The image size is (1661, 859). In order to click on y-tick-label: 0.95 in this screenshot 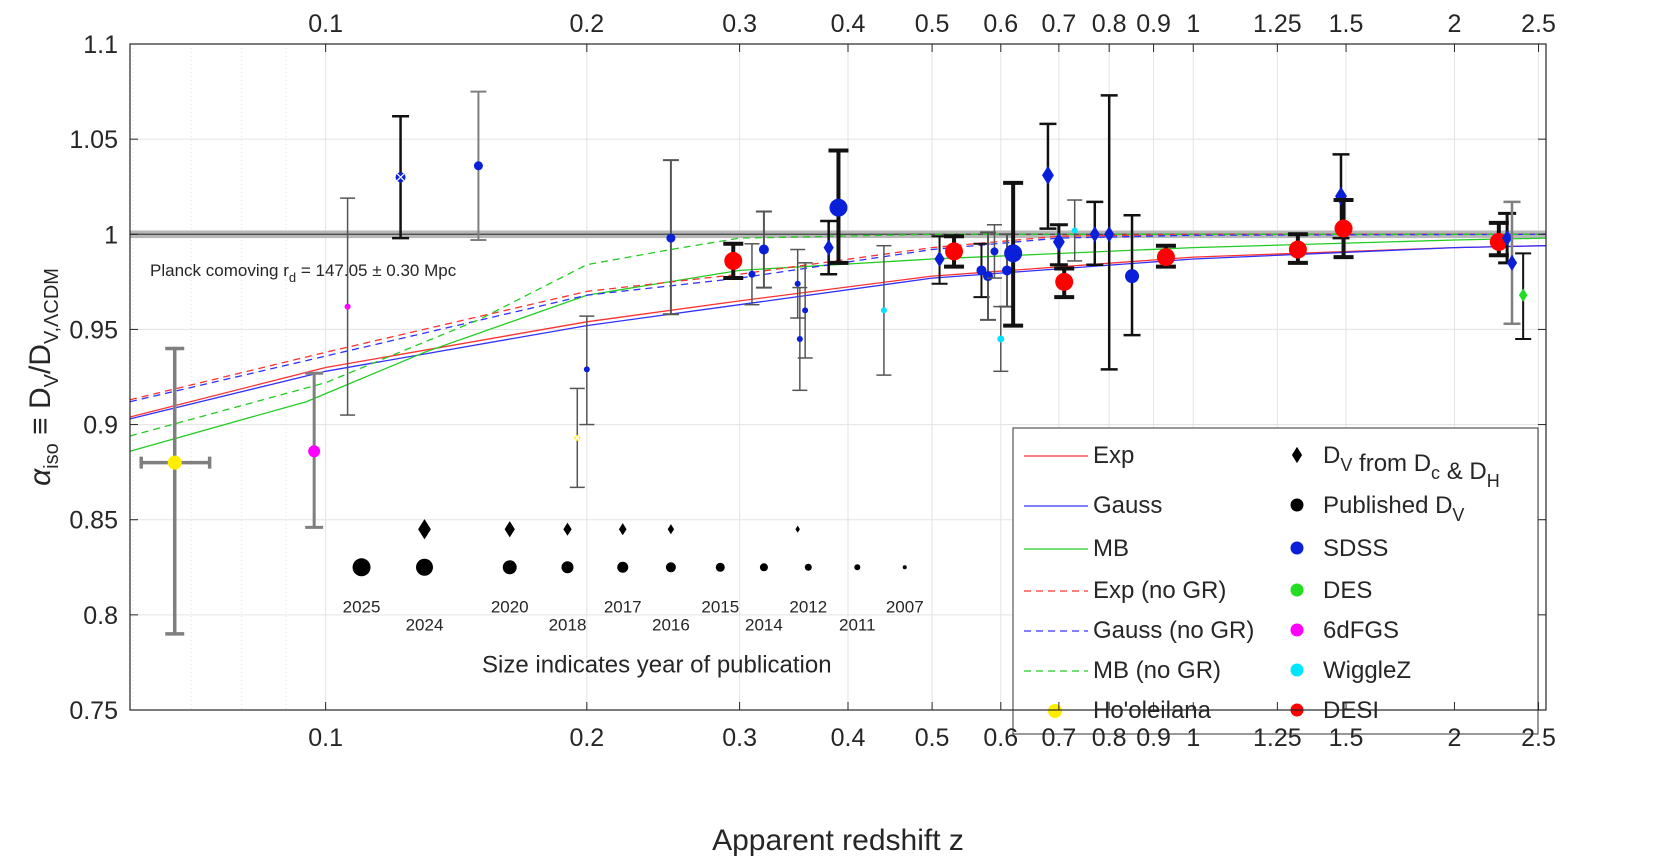, I will do `click(93, 330)`.